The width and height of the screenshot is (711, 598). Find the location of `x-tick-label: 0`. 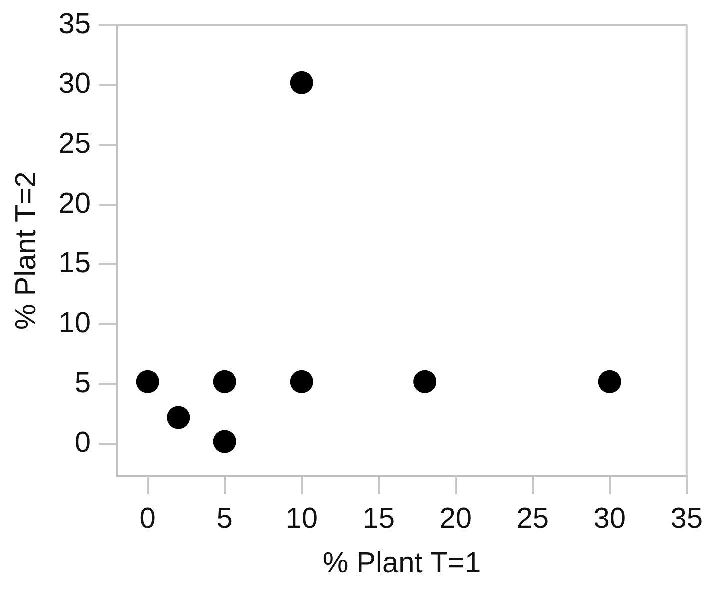

x-tick-label: 0 is located at coordinates (148, 518).